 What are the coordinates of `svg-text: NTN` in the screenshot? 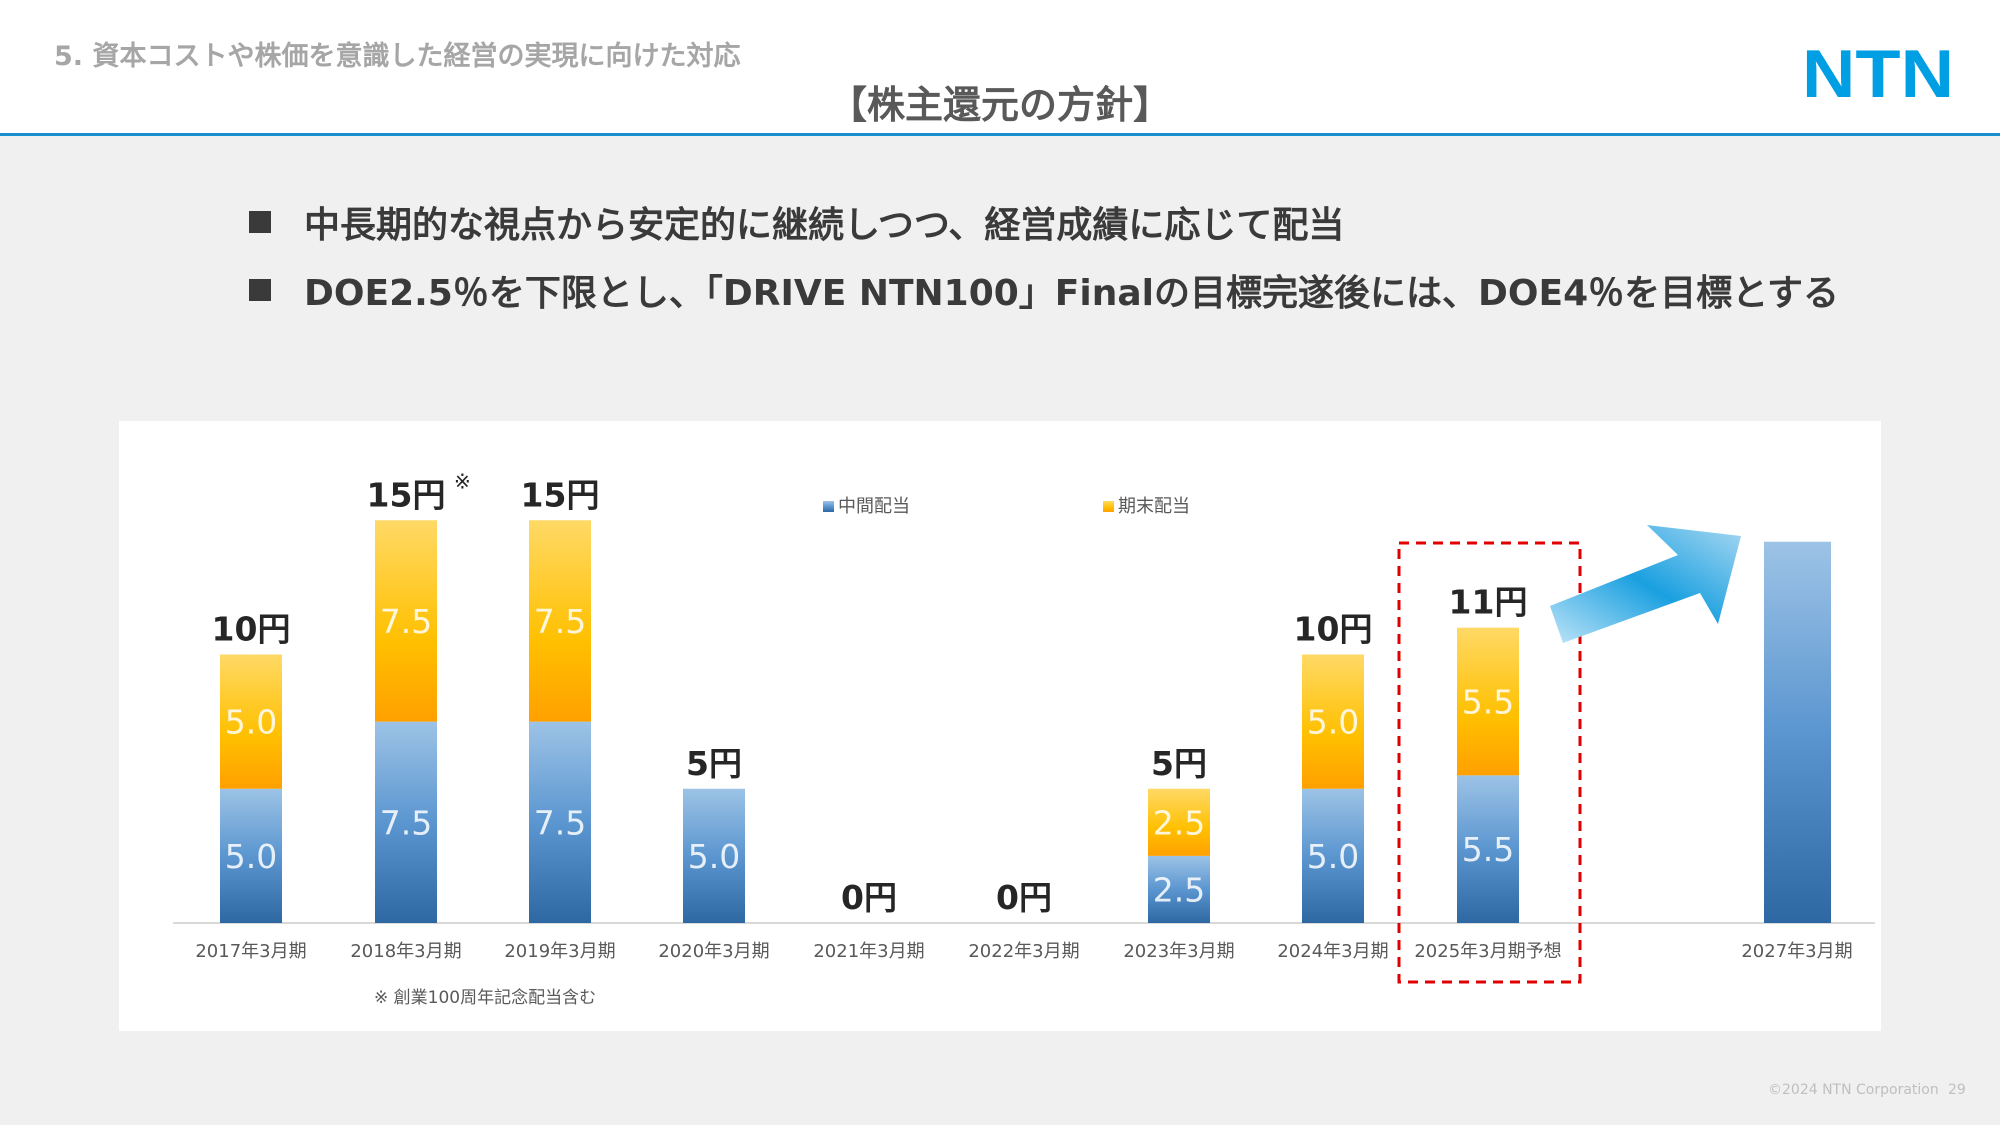 It's located at (1878, 72).